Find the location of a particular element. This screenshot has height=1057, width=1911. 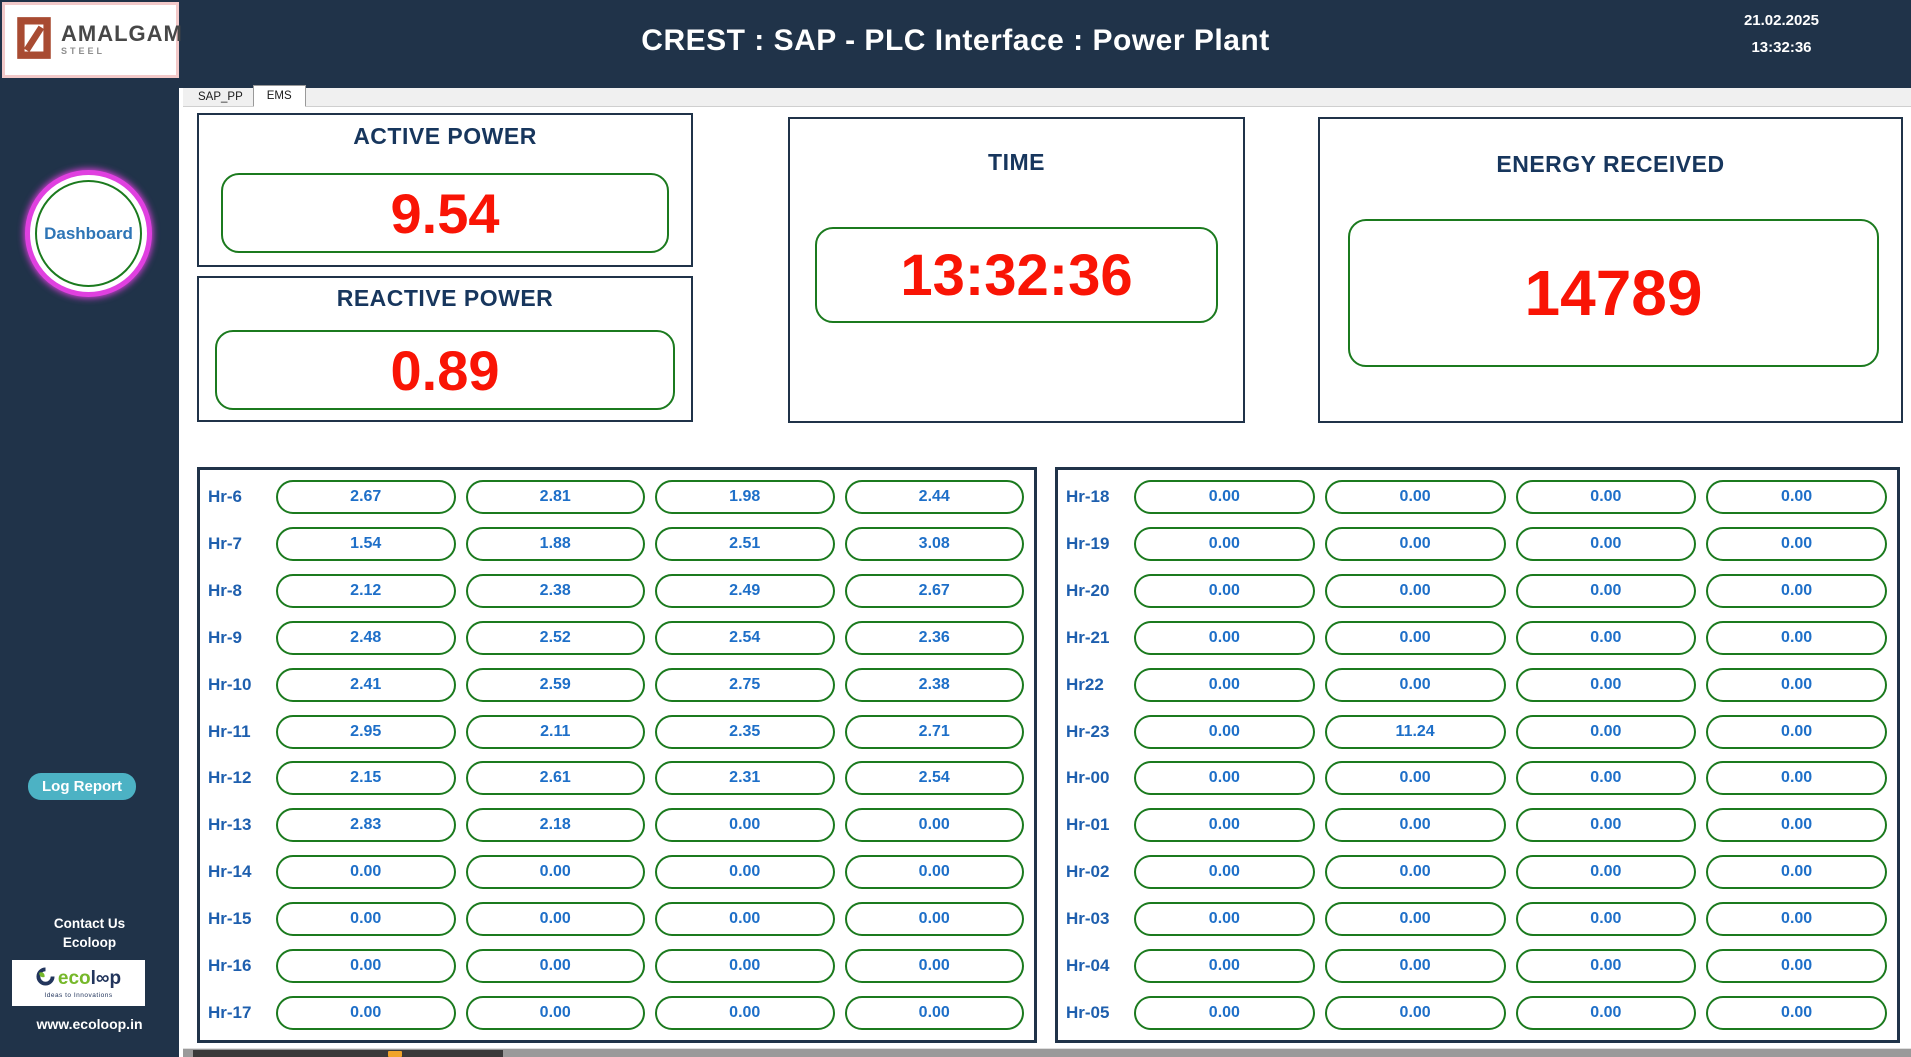

table-row: Hr-8 2.12 2.38 2.49 2.67 is located at coordinates (616, 591).